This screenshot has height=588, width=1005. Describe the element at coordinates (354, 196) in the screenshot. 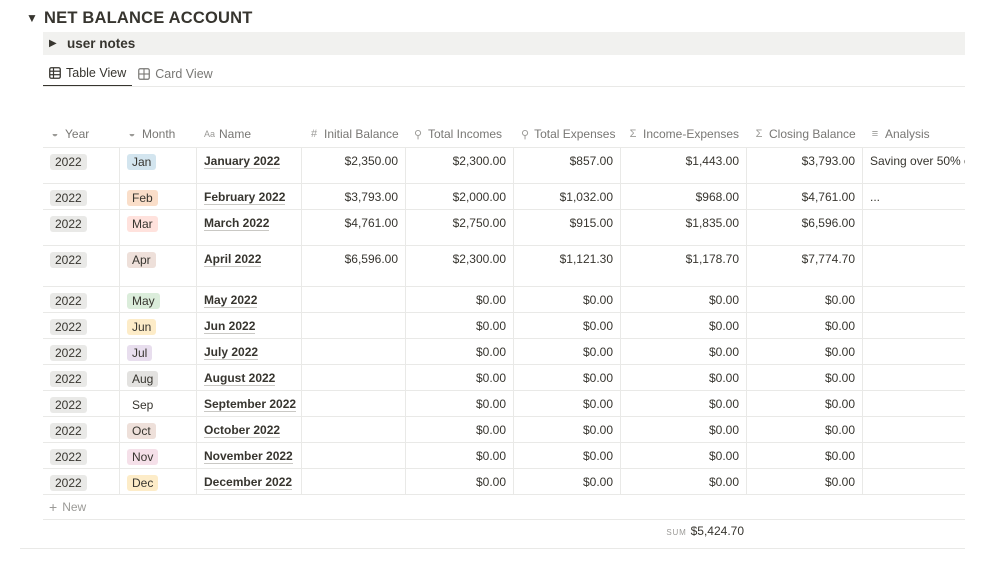

I see `cell-initial-balance: $3,793.00` at that location.